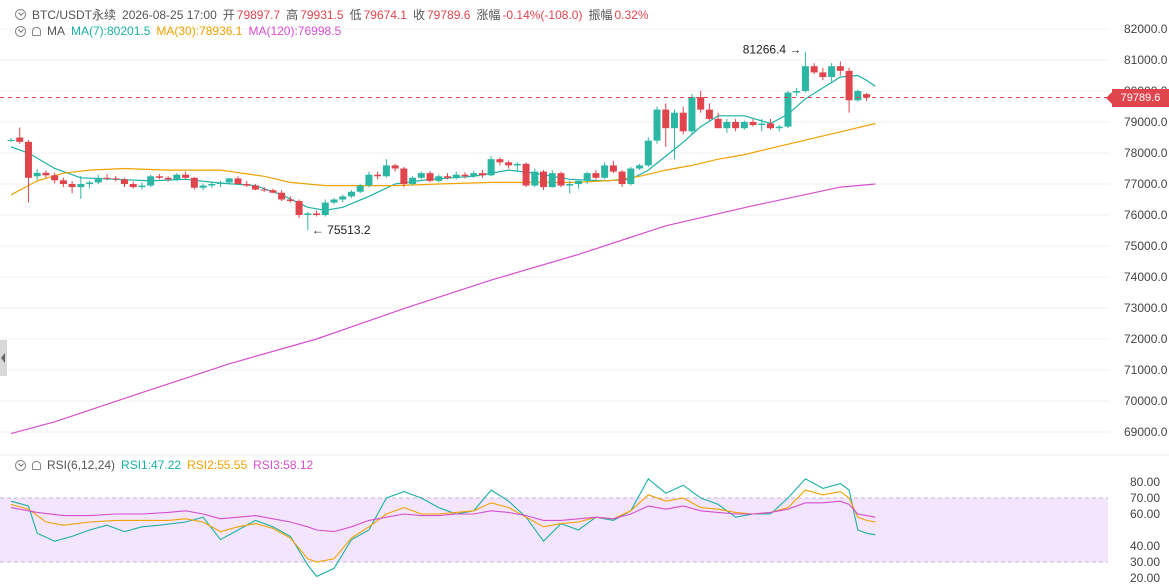 The image size is (1169, 586). What do you see at coordinates (1146, 246) in the screenshot?
I see `price-axis-tick: 75000.0` at bounding box center [1146, 246].